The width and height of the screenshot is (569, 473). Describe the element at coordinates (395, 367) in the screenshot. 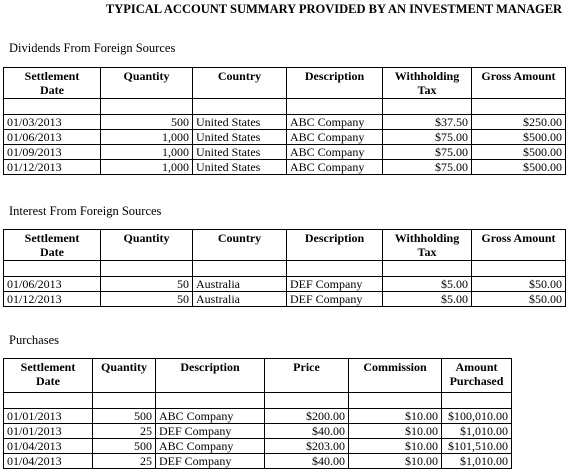

I see `header-text: Commission` at that location.